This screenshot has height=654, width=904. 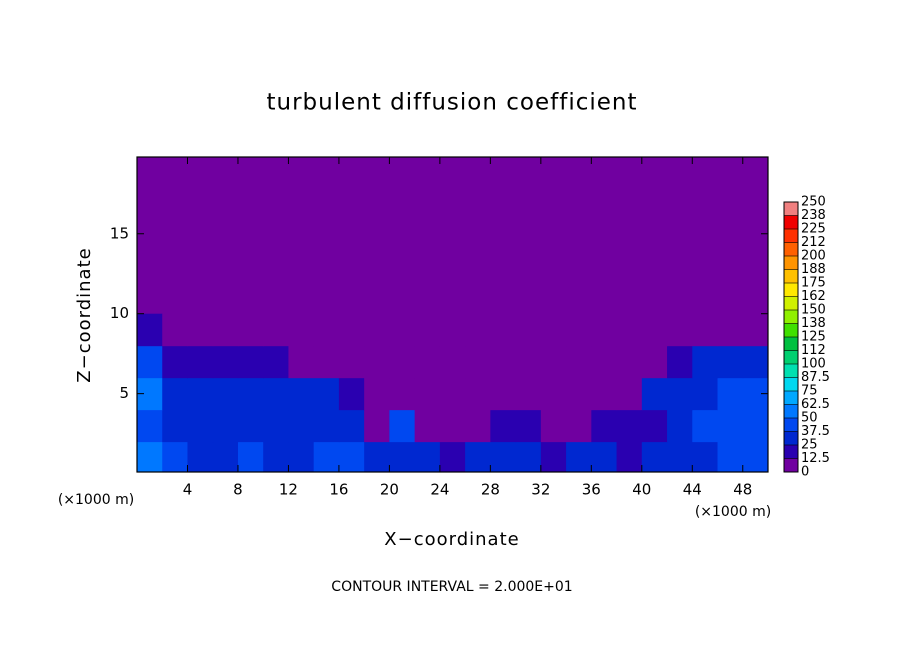 What do you see at coordinates (742, 490) in the screenshot?
I see `x-tick-label: 48` at bounding box center [742, 490].